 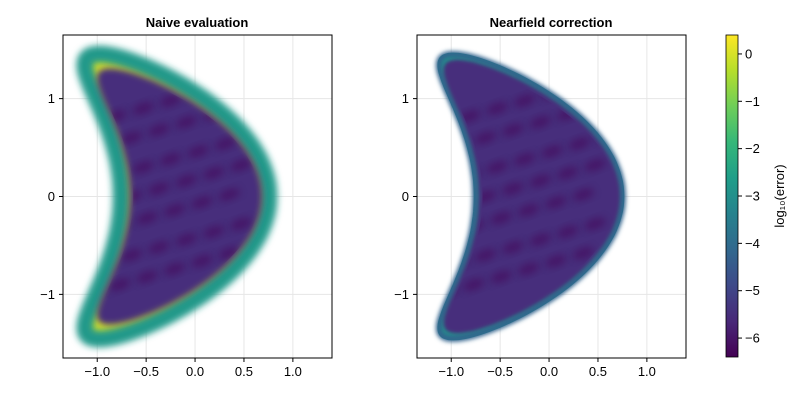 What do you see at coordinates (779, 195) in the screenshot?
I see `colorbar-label: log₁₀(error)` at bounding box center [779, 195].